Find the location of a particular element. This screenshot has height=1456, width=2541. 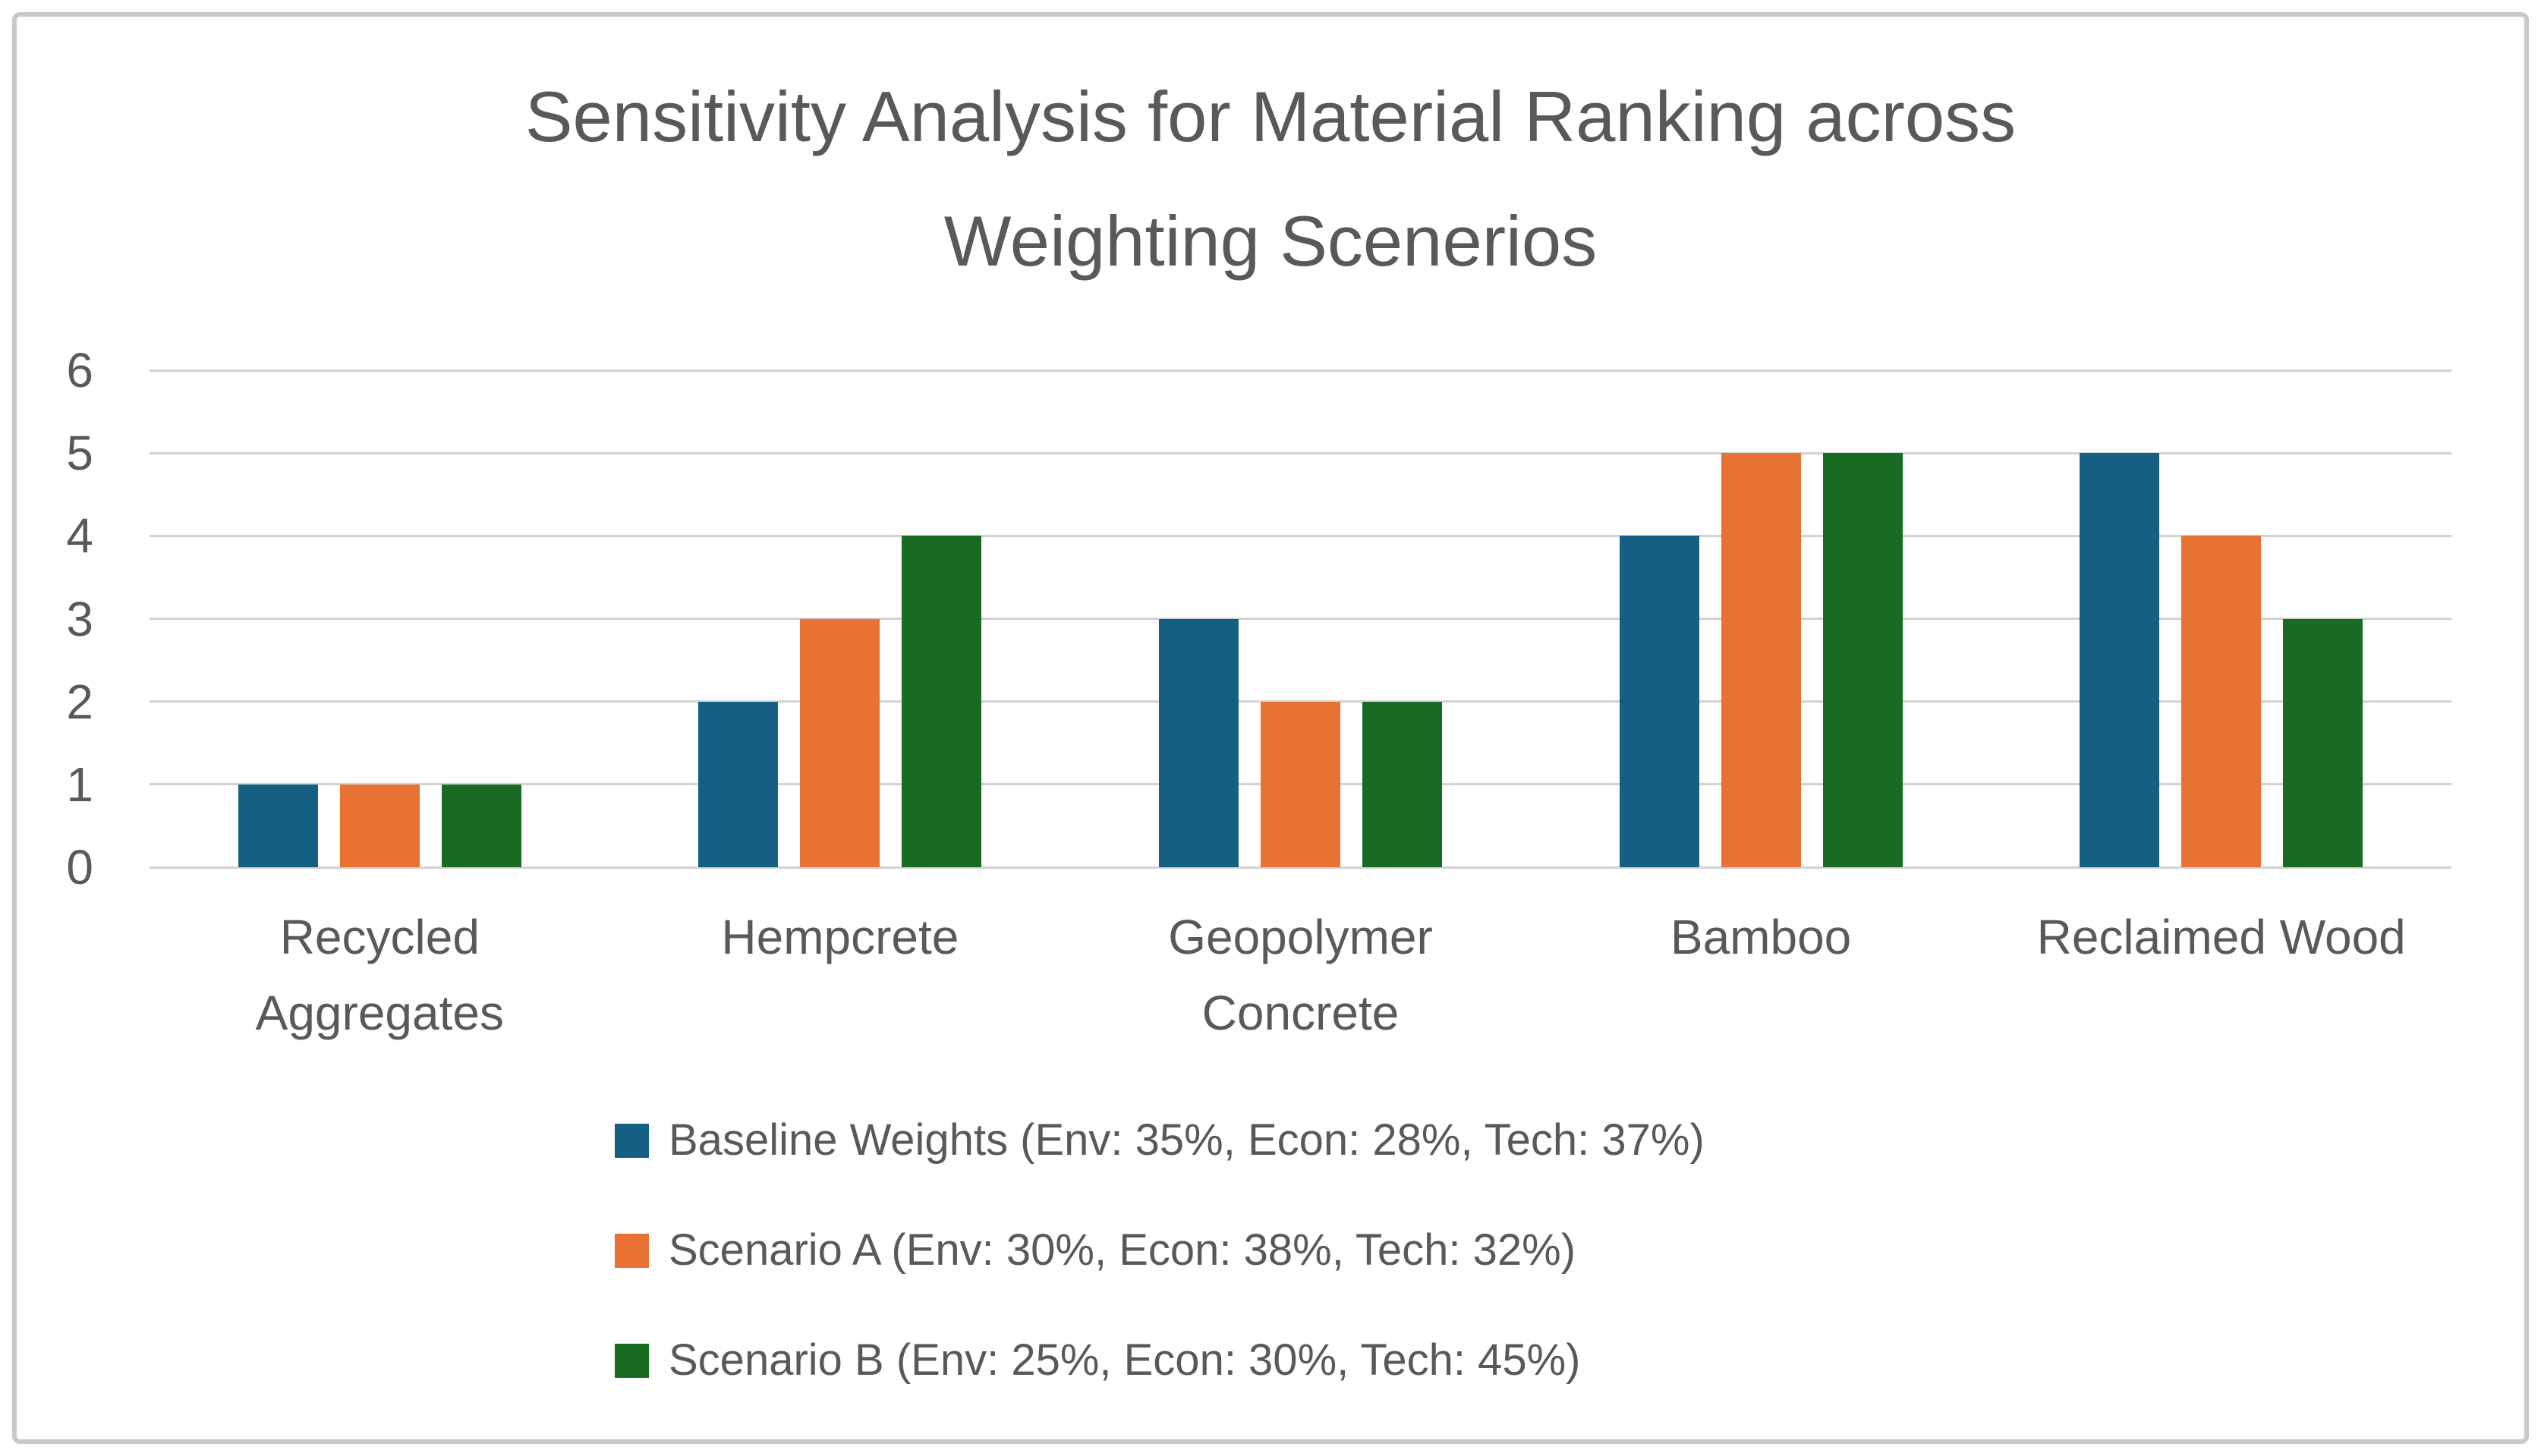

bar-bamboo-scenario-a is located at coordinates (1761, 660).